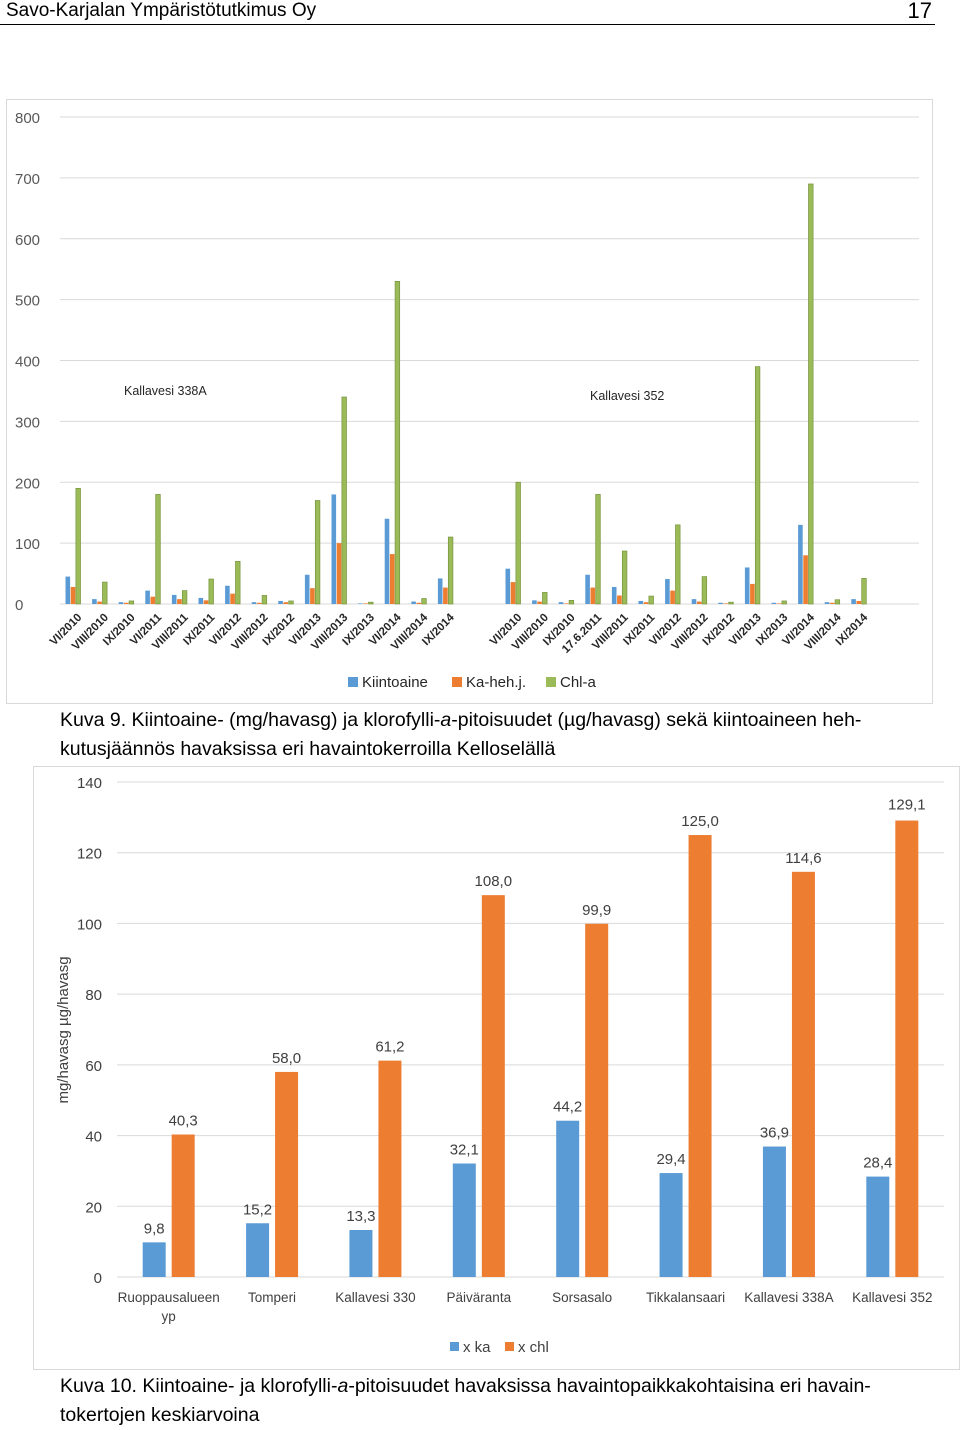 This screenshot has height=1430, width=960. What do you see at coordinates (788, 1297) in the screenshot?
I see `x-tick-label: Kallavesi 338A` at bounding box center [788, 1297].